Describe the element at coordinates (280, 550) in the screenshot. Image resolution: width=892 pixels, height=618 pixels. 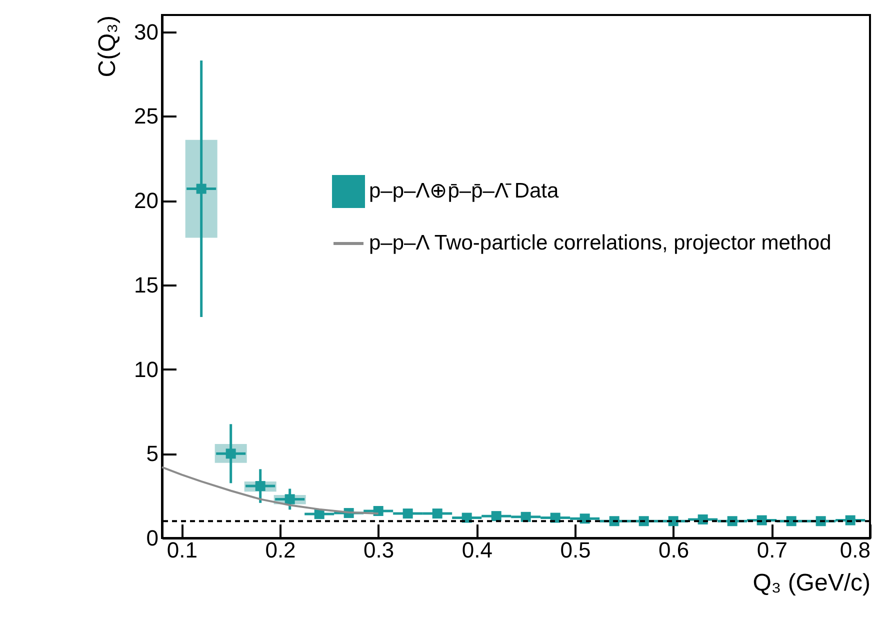
I see `x-tick-label: 0.2` at that location.